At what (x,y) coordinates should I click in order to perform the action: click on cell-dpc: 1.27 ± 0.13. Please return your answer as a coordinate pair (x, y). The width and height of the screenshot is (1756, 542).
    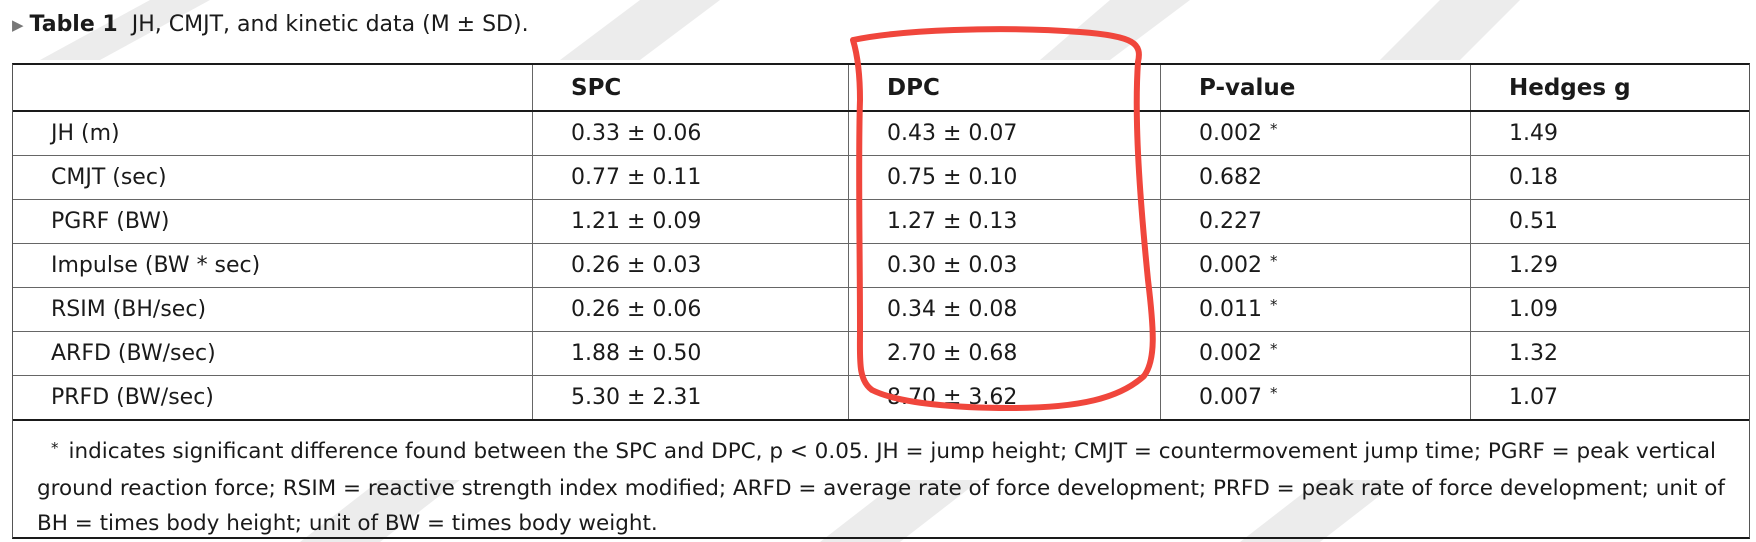
    Looking at the image, I should click on (1005, 221).